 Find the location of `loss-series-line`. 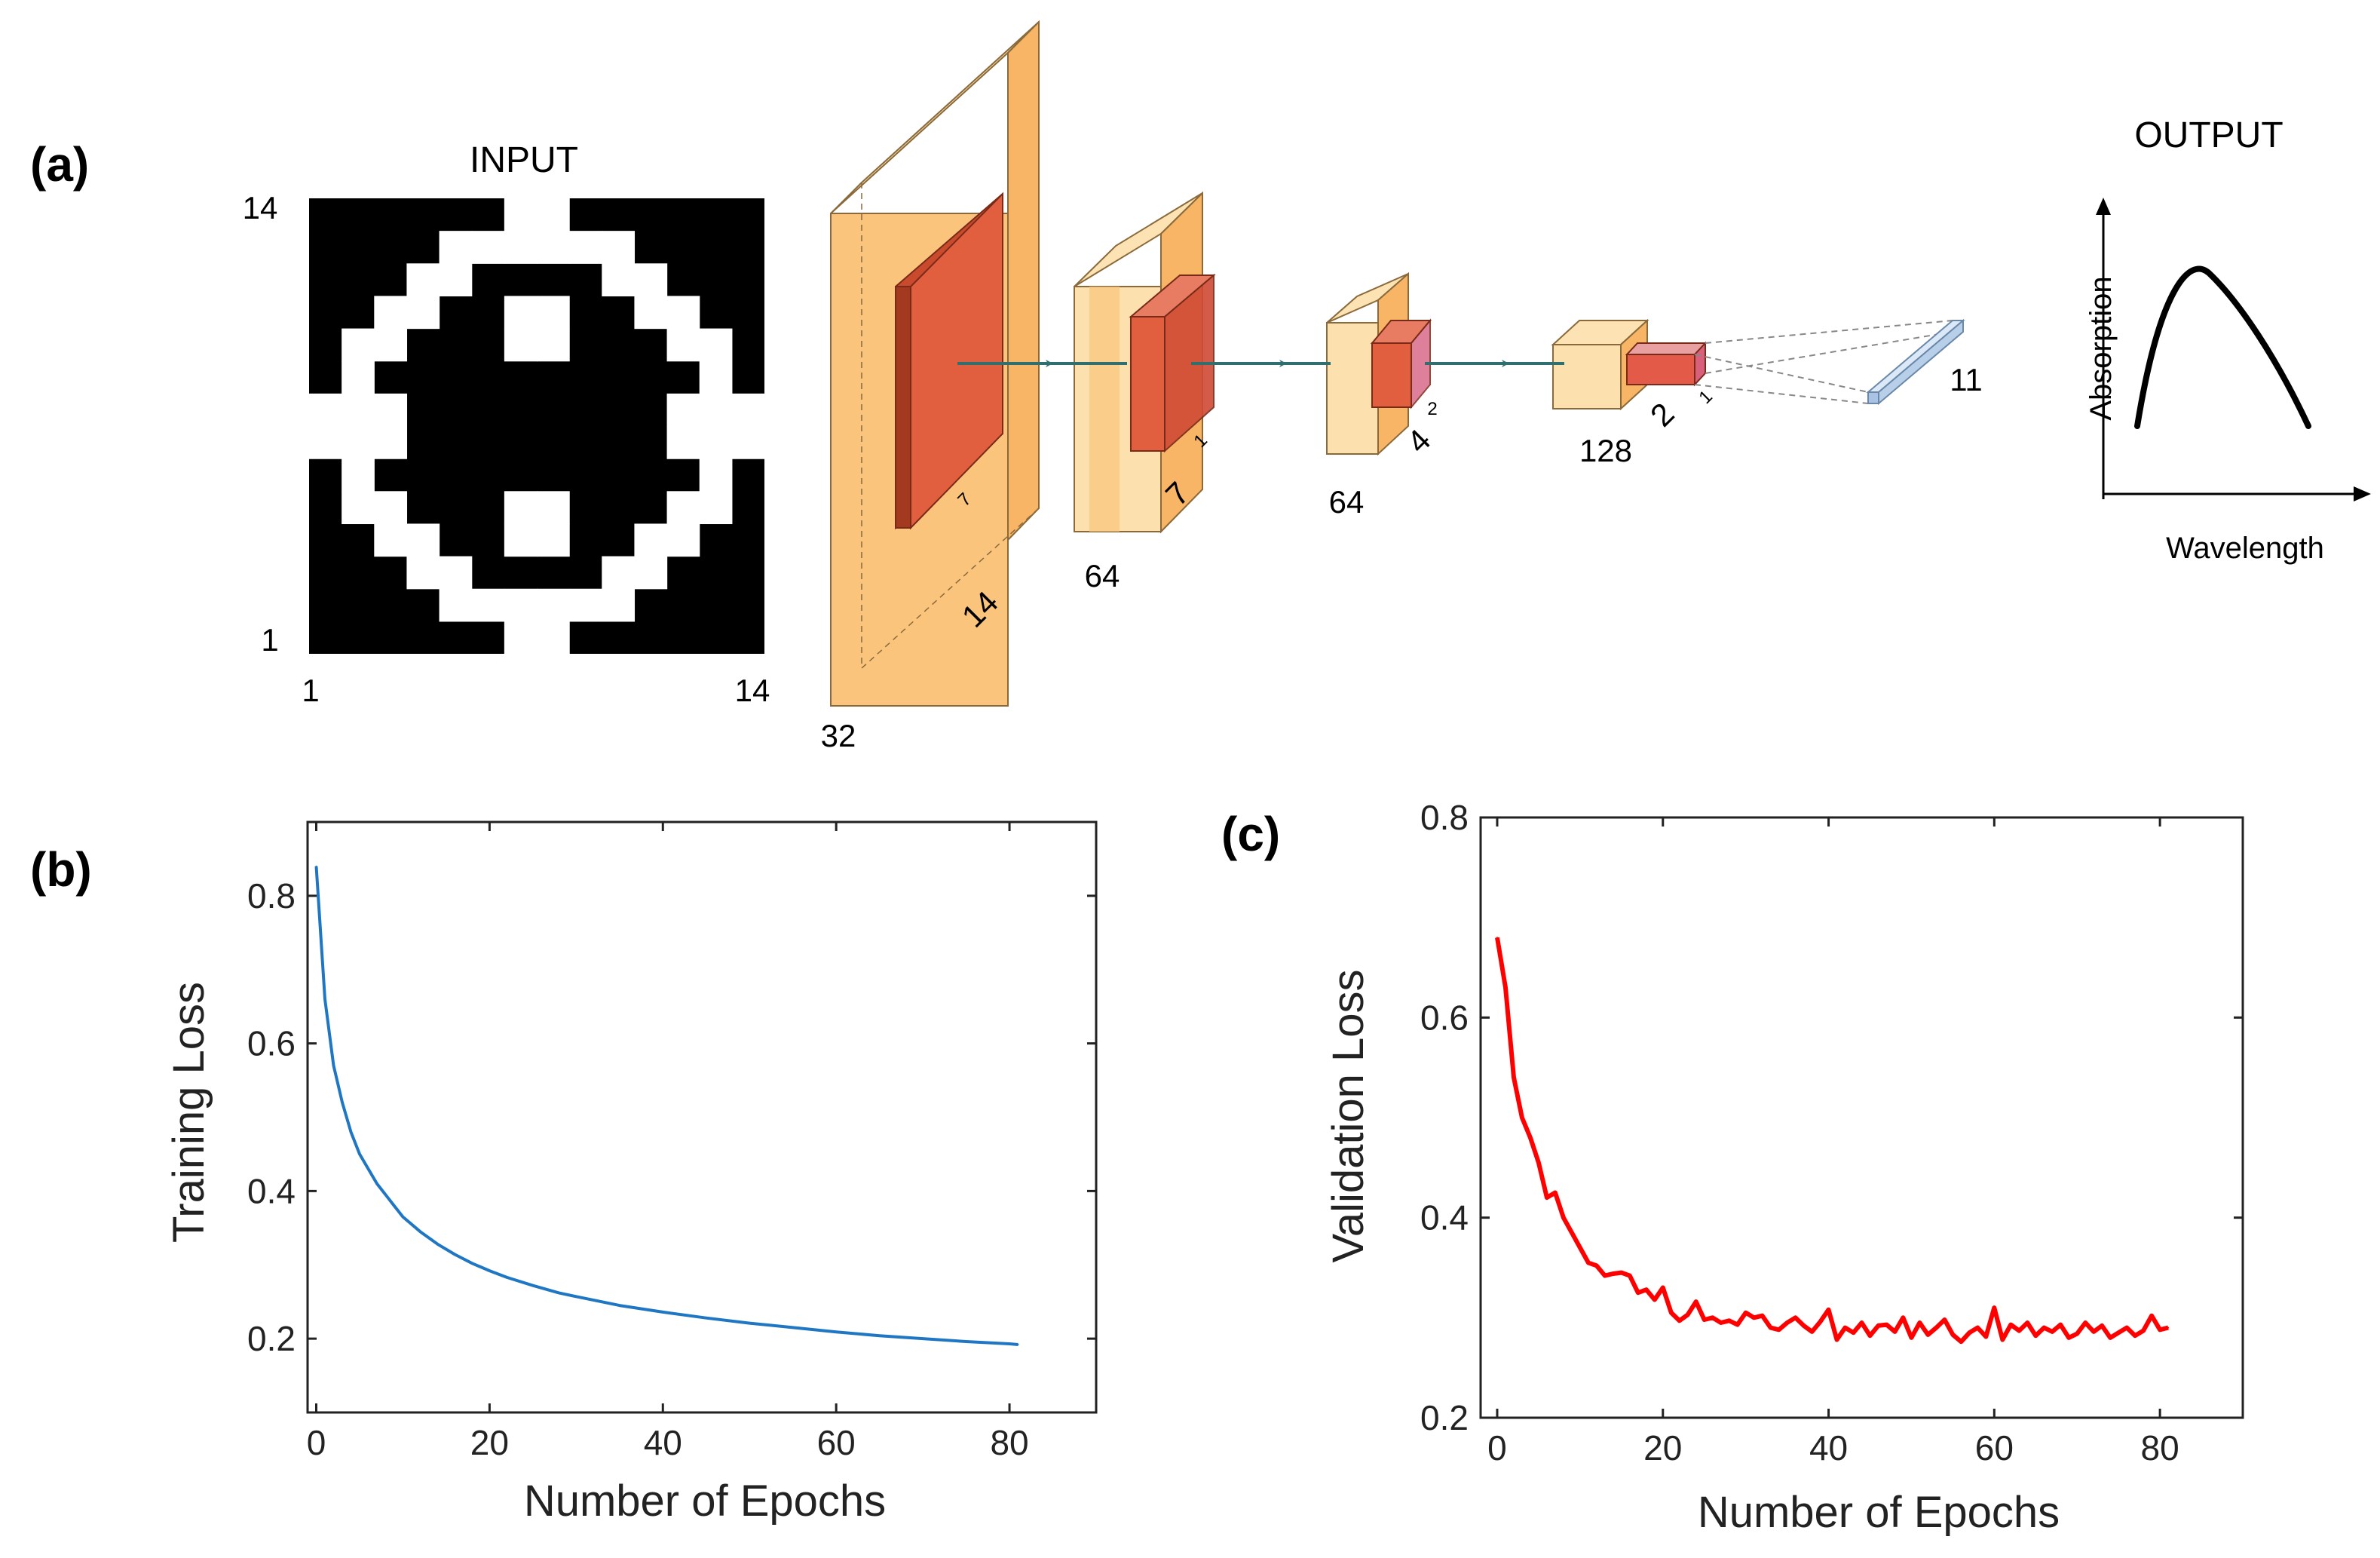

loss-series-line is located at coordinates (666, 1106).